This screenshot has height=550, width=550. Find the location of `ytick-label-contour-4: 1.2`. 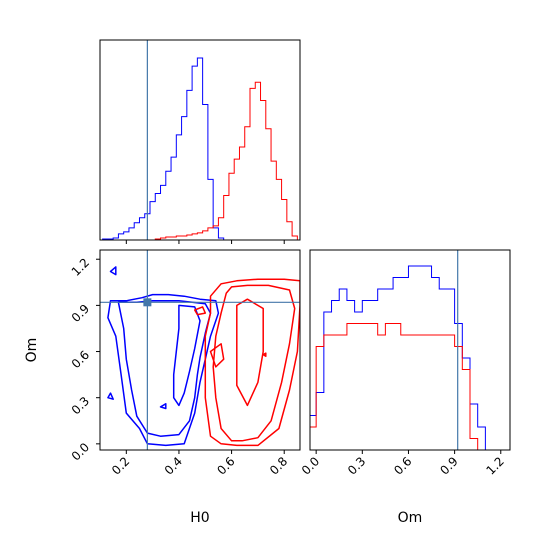

ytick-label-contour-4: 1.2 is located at coordinates (80, 266).